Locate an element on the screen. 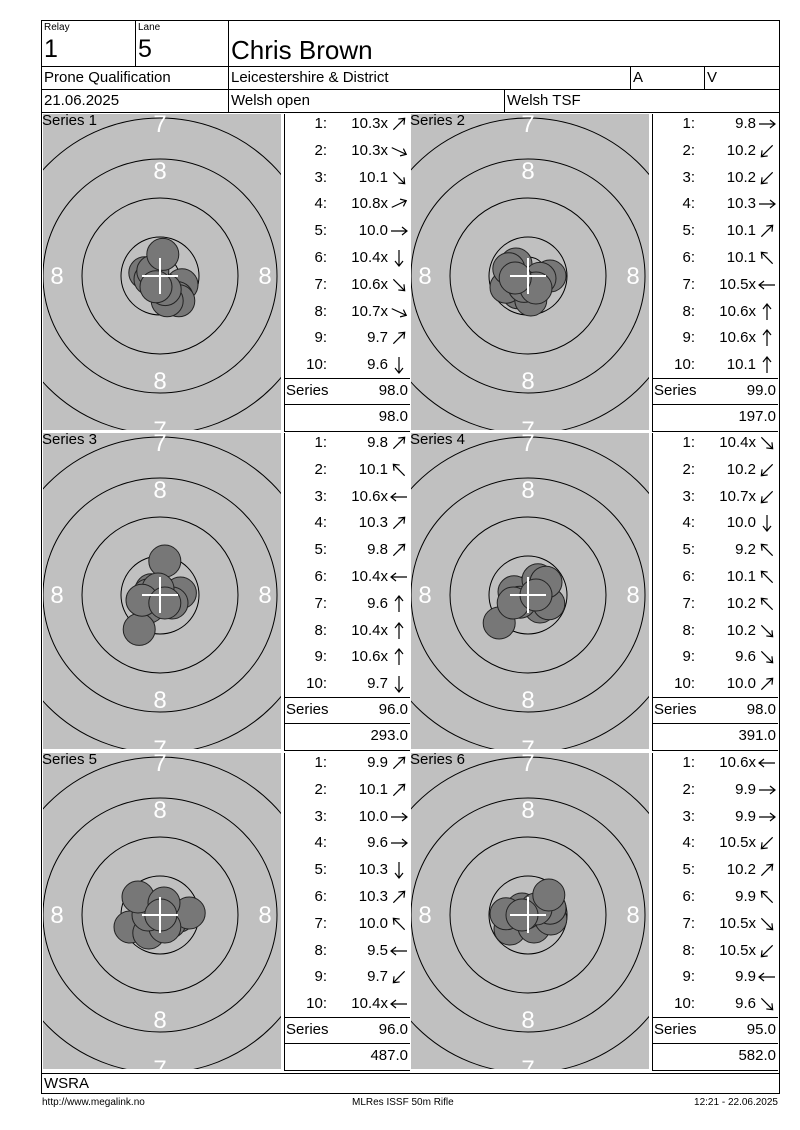  shot-row: 3: 10.7x is located at coordinates (715, 497).